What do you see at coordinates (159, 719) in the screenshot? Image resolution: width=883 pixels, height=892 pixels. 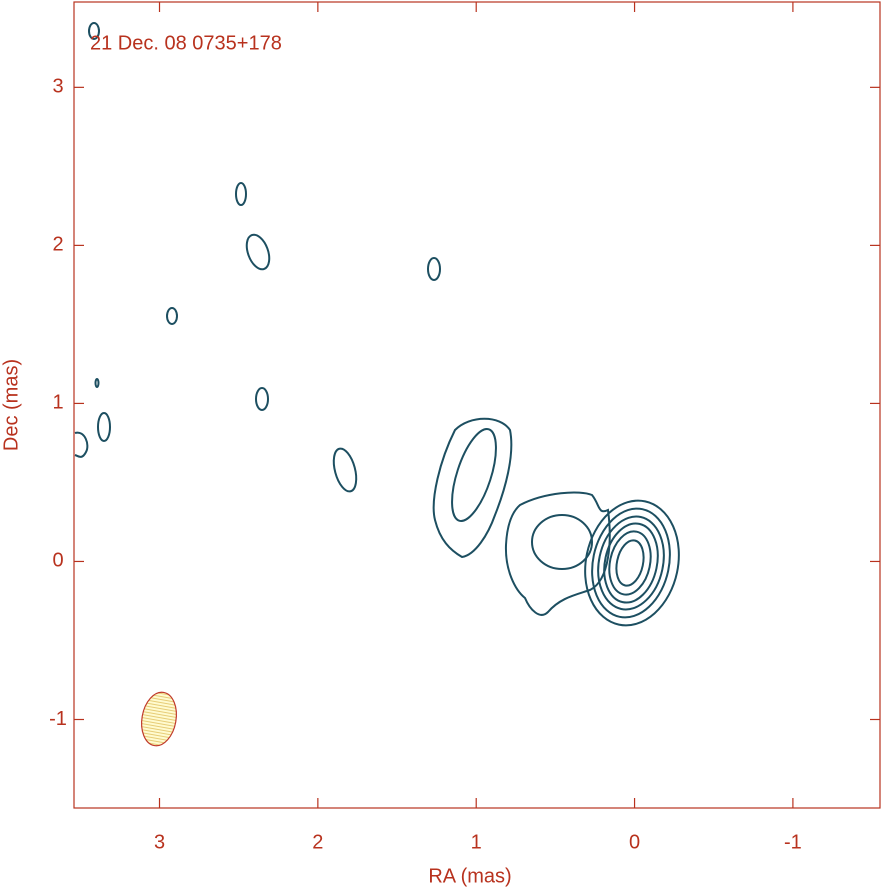 I see `beam-ellipse` at bounding box center [159, 719].